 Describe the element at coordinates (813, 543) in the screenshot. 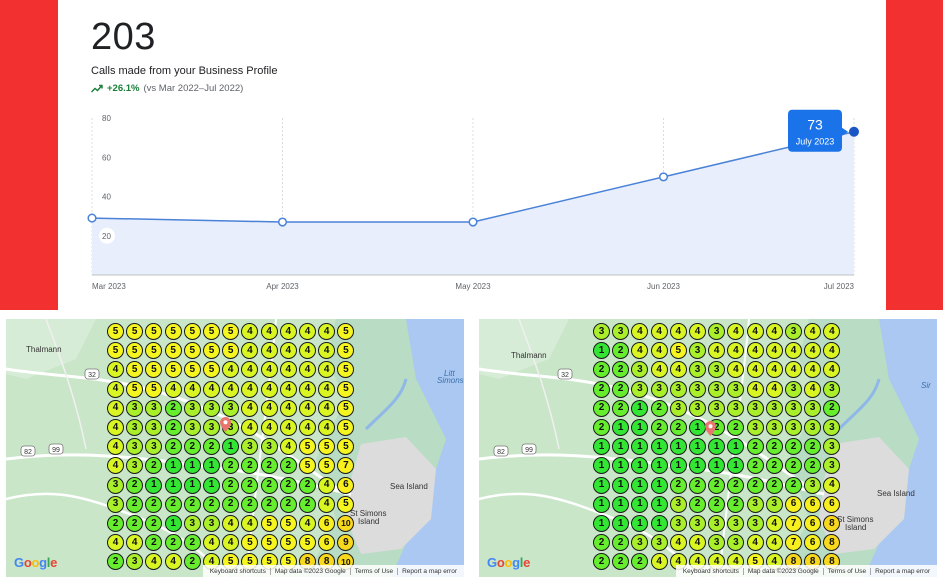

I see `rank-cell: 6` at that location.